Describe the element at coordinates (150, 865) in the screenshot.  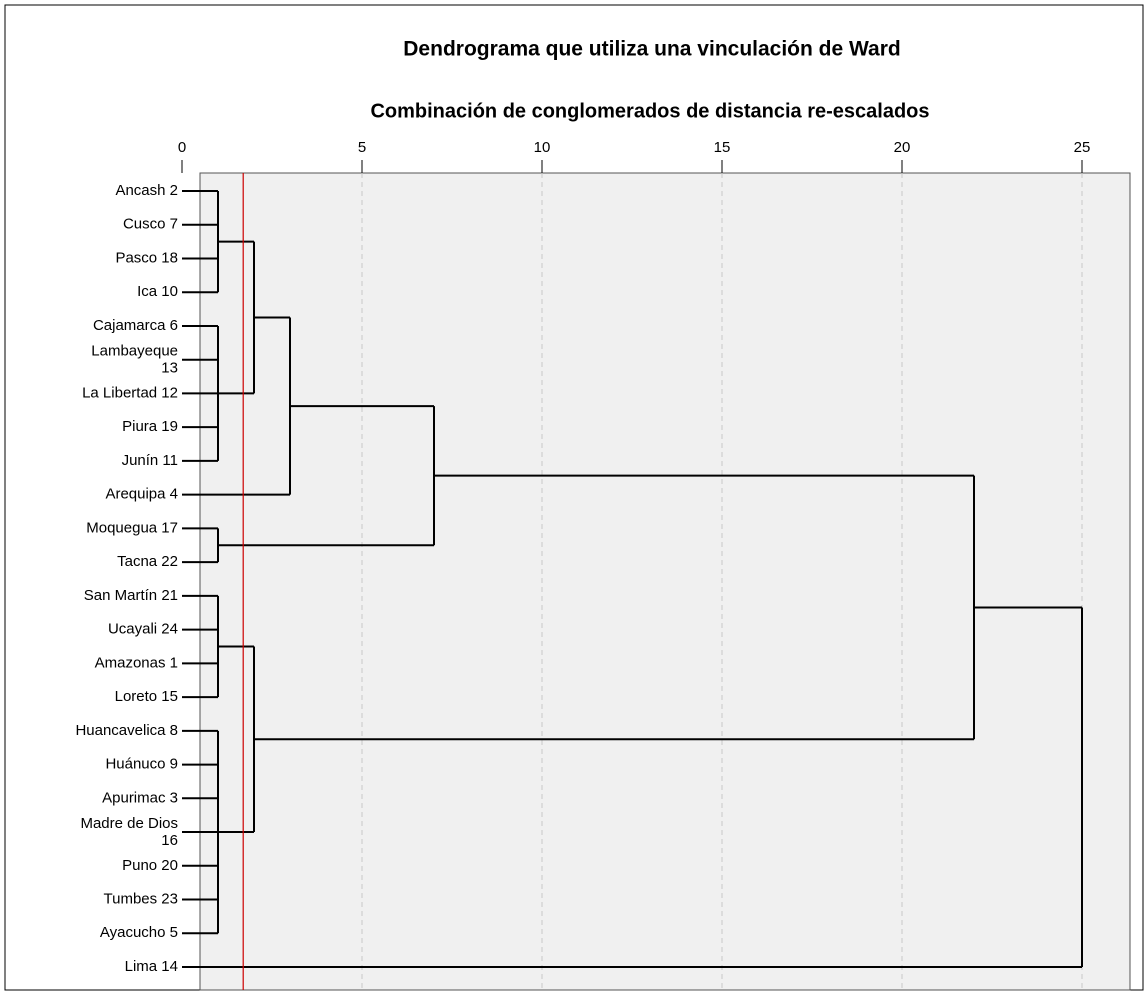
I see `leaf-label: Puno 20` at that location.